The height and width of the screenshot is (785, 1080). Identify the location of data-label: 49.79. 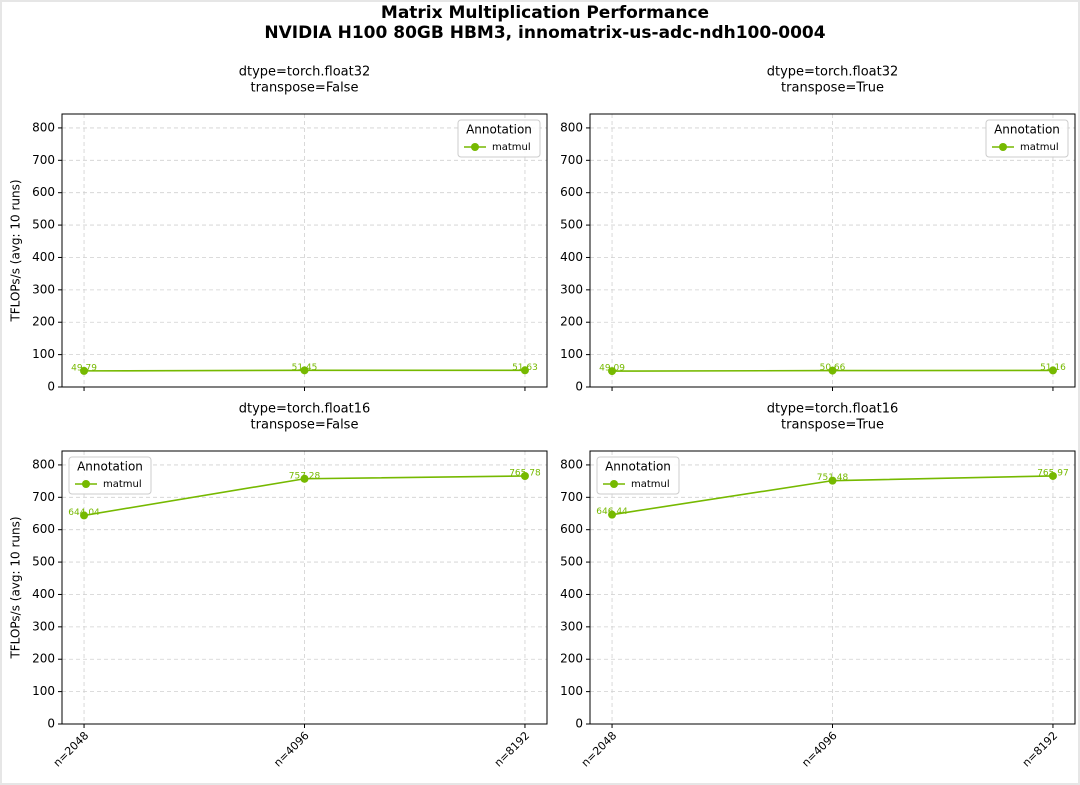
(84, 368).